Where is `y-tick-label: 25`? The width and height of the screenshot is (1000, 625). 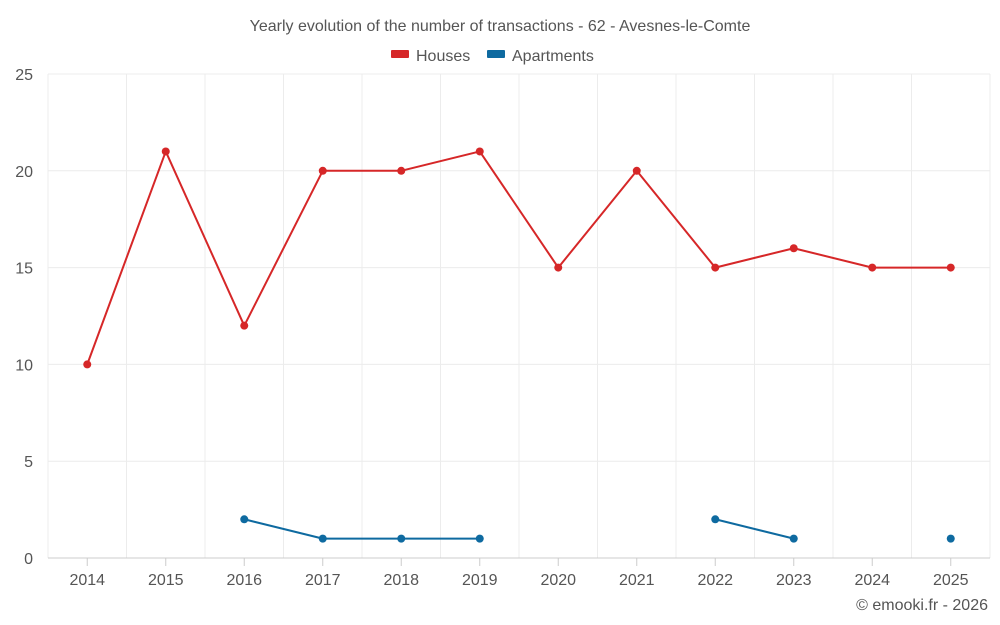
y-tick-label: 25 is located at coordinates (24, 75).